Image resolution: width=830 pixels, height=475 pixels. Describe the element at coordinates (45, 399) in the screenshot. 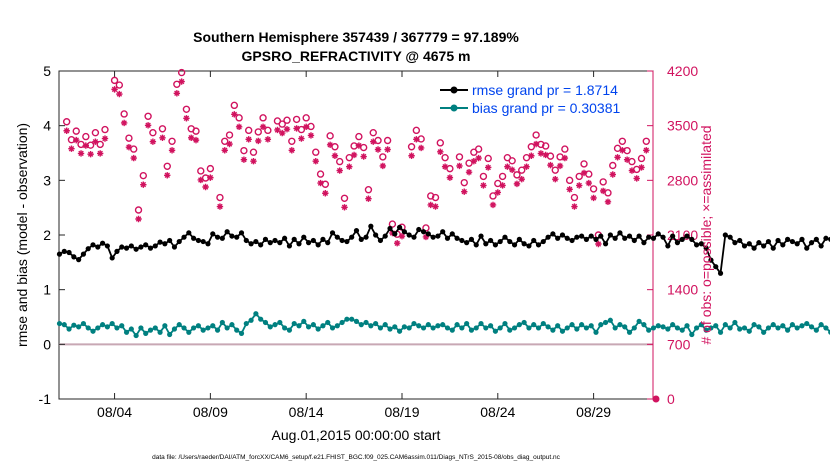

I see `left-y-tick-label: -1` at that location.